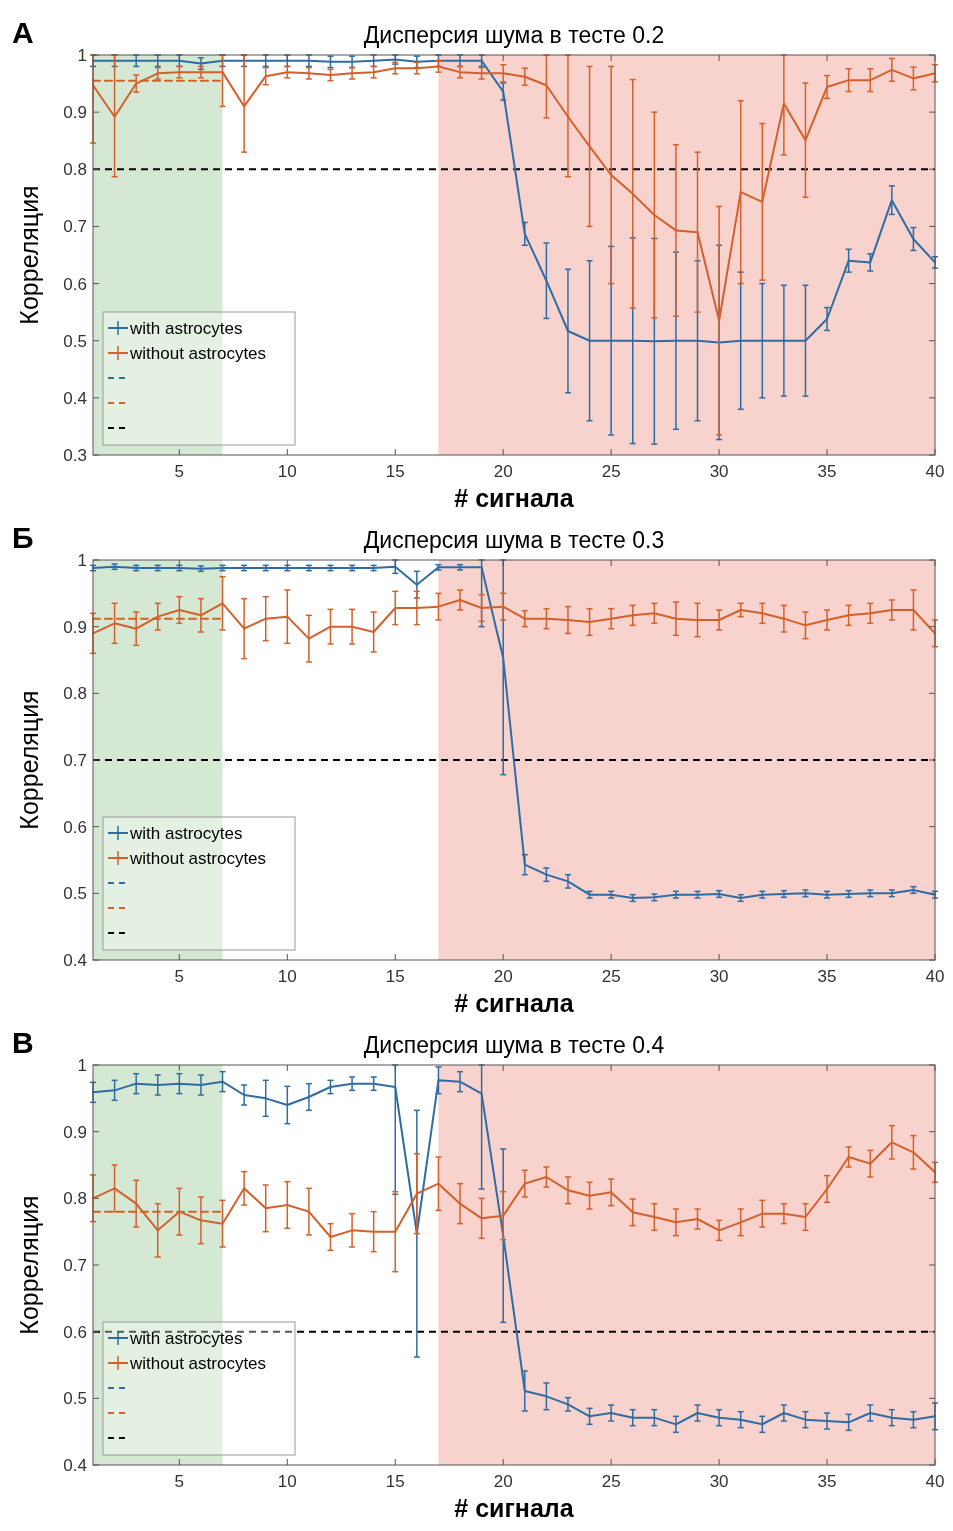 The image size is (953, 1531). I want to click on chart-title: Дисперсия шума в тесте 0.2, so click(514, 35).